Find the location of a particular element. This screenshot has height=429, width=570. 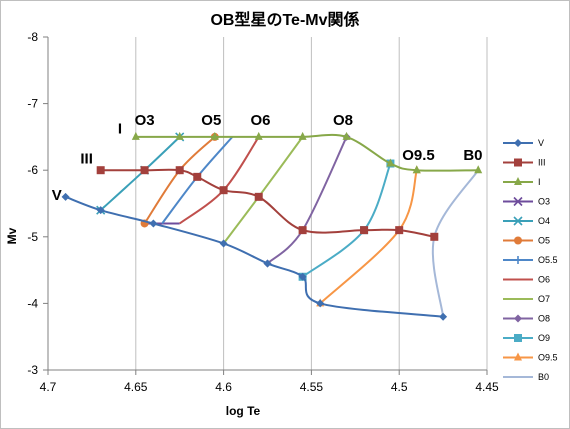

series-iii is located at coordinates (267, 203).